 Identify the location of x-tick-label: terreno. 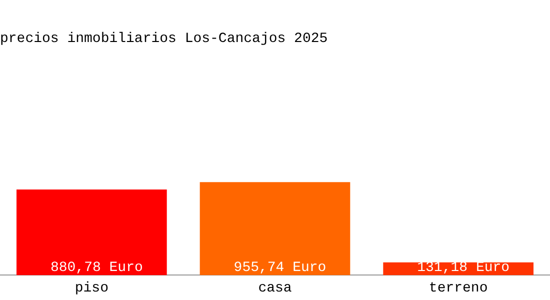
(458, 288).